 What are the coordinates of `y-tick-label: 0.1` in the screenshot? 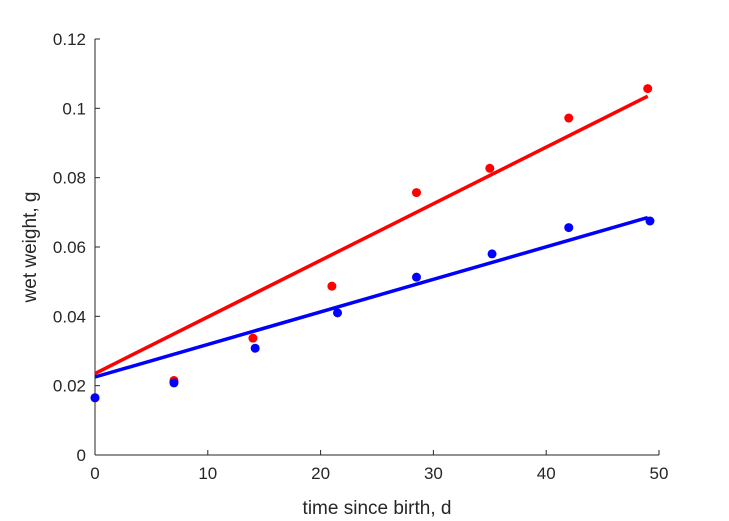 It's located at (74, 108).